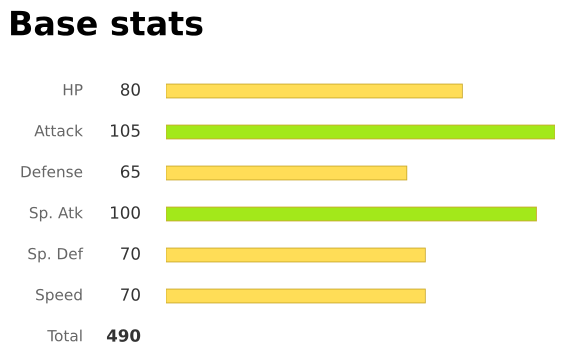  What do you see at coordinates (52, 172) in the screenshot?
I see `y-tick-label: Defense` at bounding box center [52, 172].